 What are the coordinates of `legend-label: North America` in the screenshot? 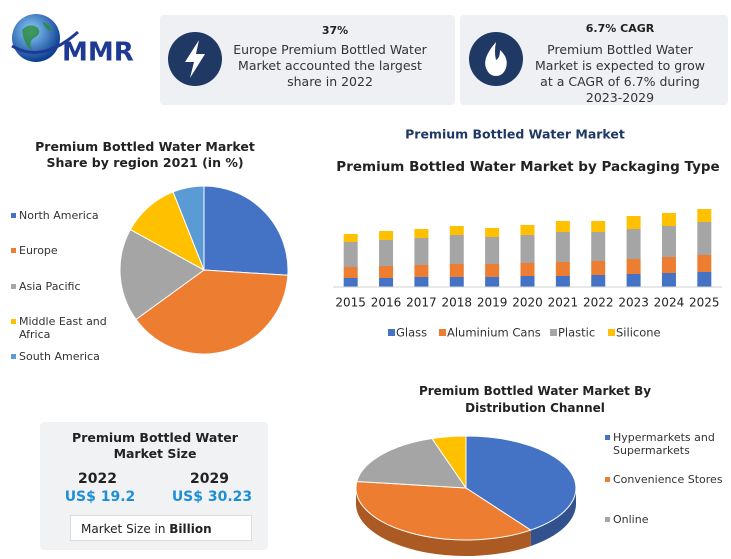 It's located at (59, 215).